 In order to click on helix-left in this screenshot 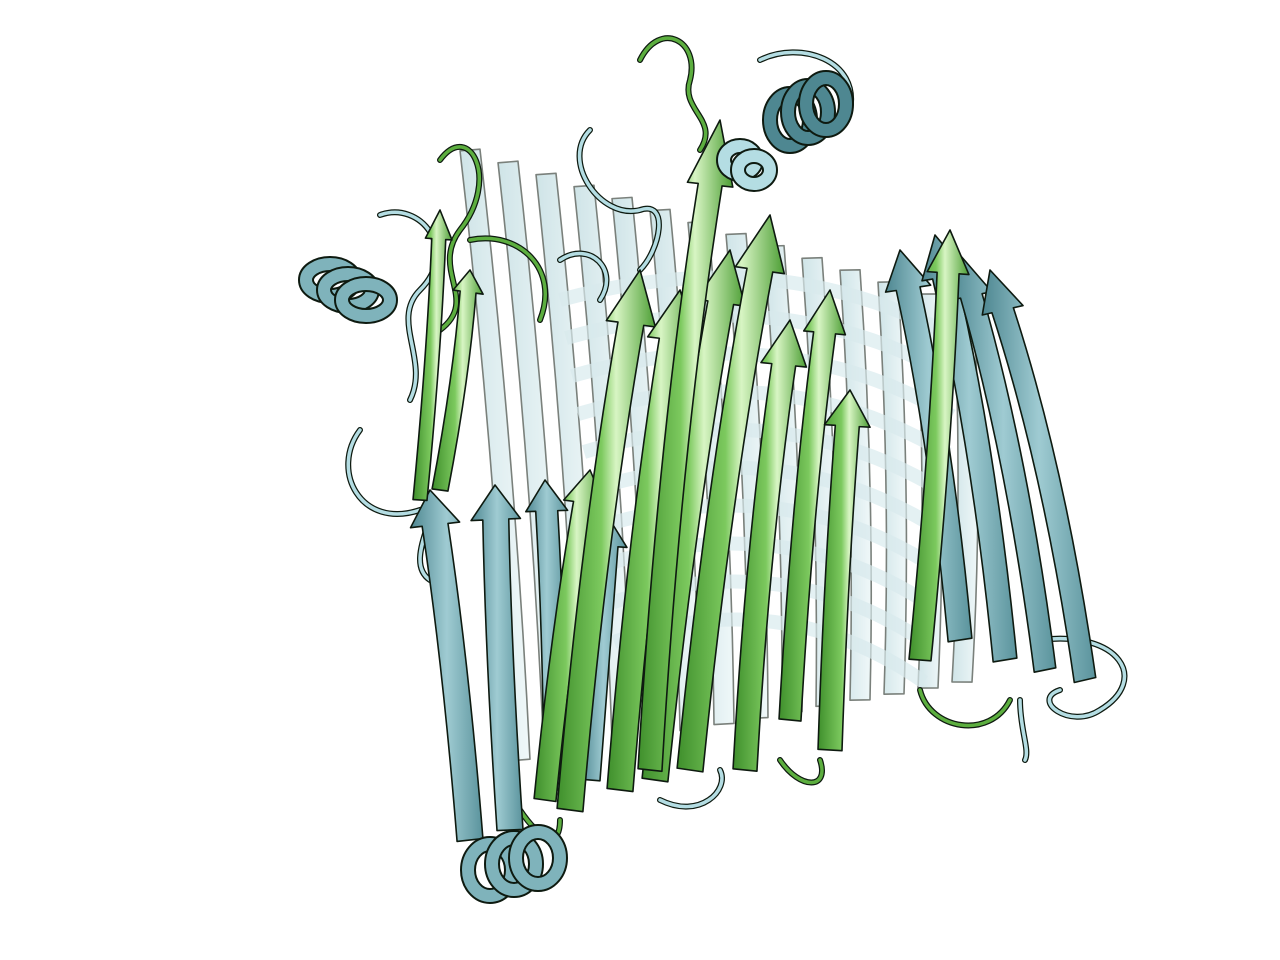, I will do `click(348, 290)`.